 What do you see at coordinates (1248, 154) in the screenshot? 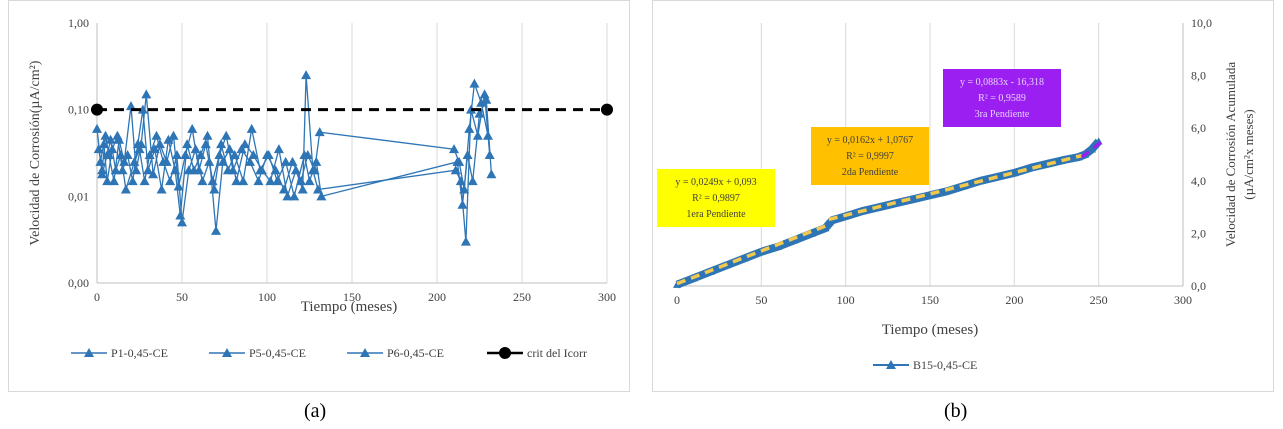
I see `y-axis-title-units: (µA/cm²x meses)` at bounding box center [1248, 154].